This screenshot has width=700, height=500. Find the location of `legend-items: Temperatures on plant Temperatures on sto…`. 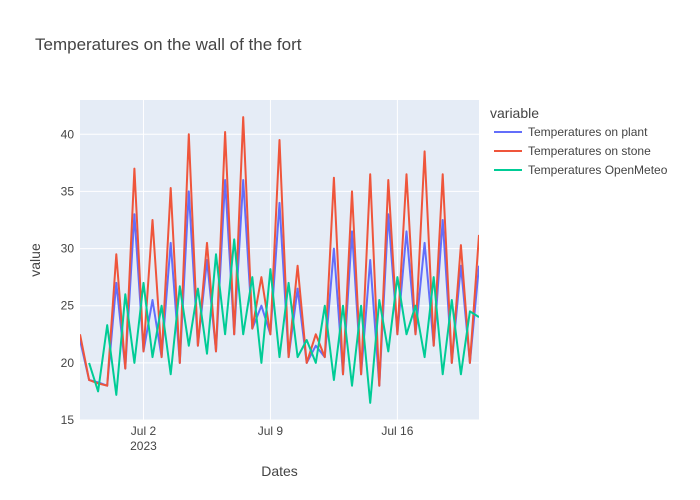

legend-items: Temperatures on plant Temperatures on sto… is located at coordinates (581, 151).